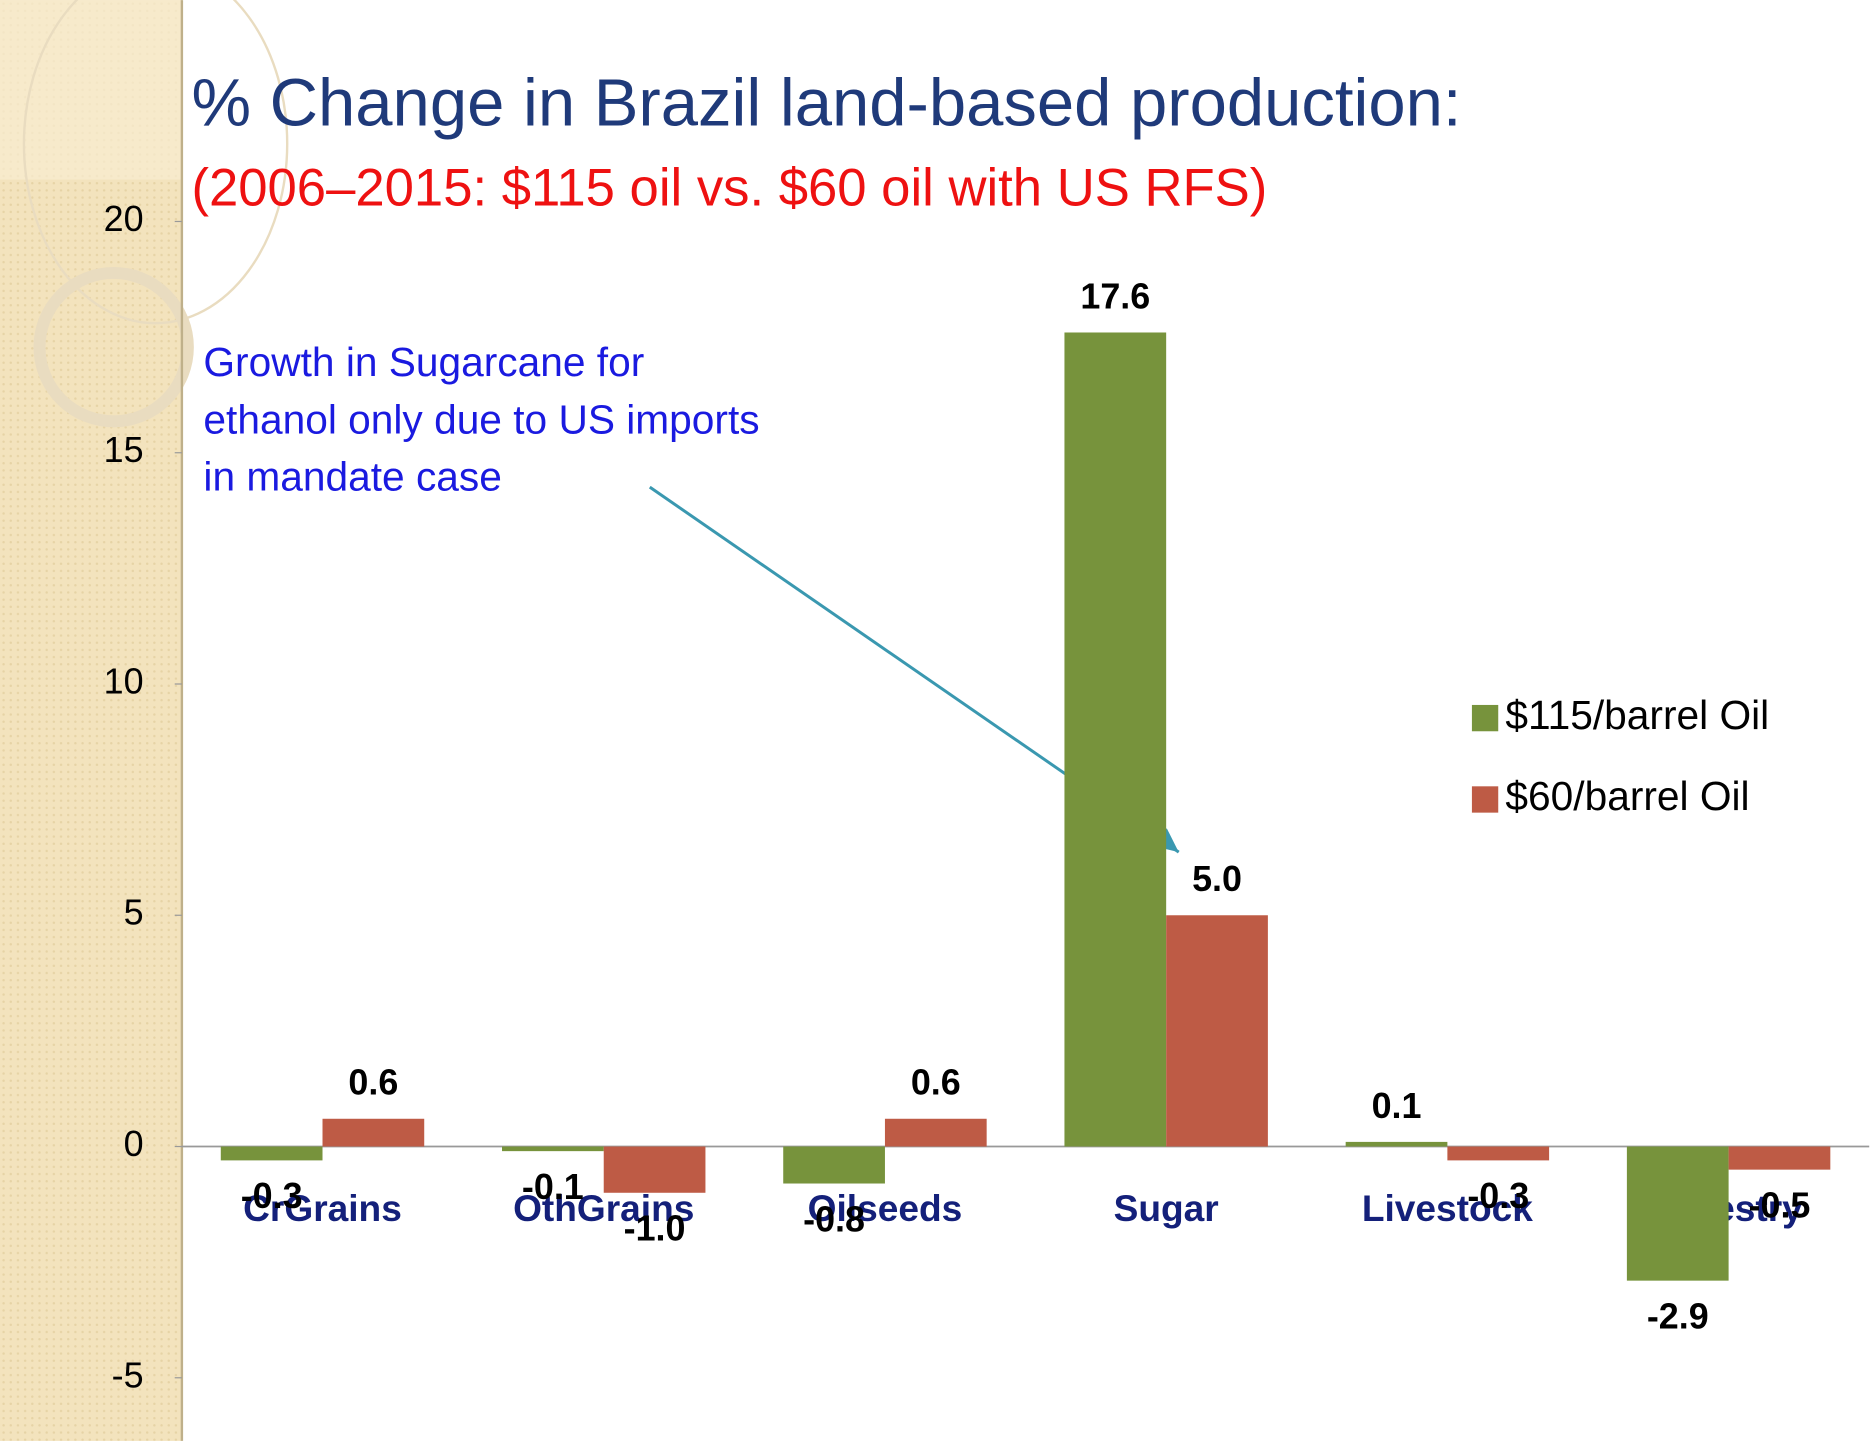 The height and width of the screenshot is (1441, 1874). Describe the element at coordinates (603, 1208) in the screenshot. I see `x-tick-label: OthGrains` at that location.